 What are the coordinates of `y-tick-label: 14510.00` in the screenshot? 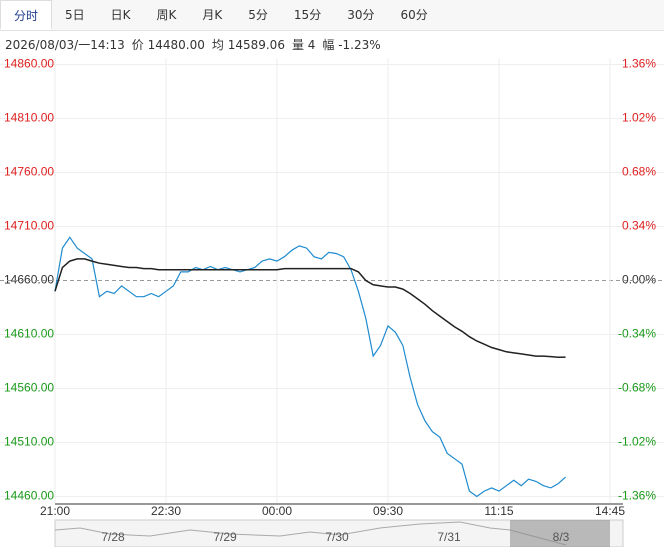 It's located at (29, 442).